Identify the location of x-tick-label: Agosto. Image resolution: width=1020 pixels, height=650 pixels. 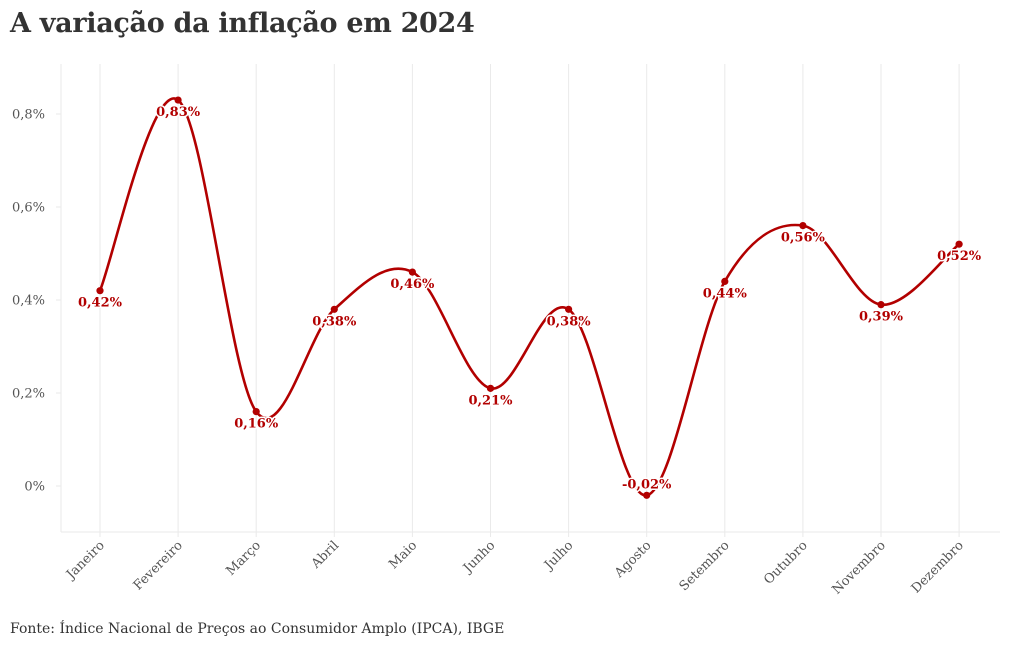
(632, 559).